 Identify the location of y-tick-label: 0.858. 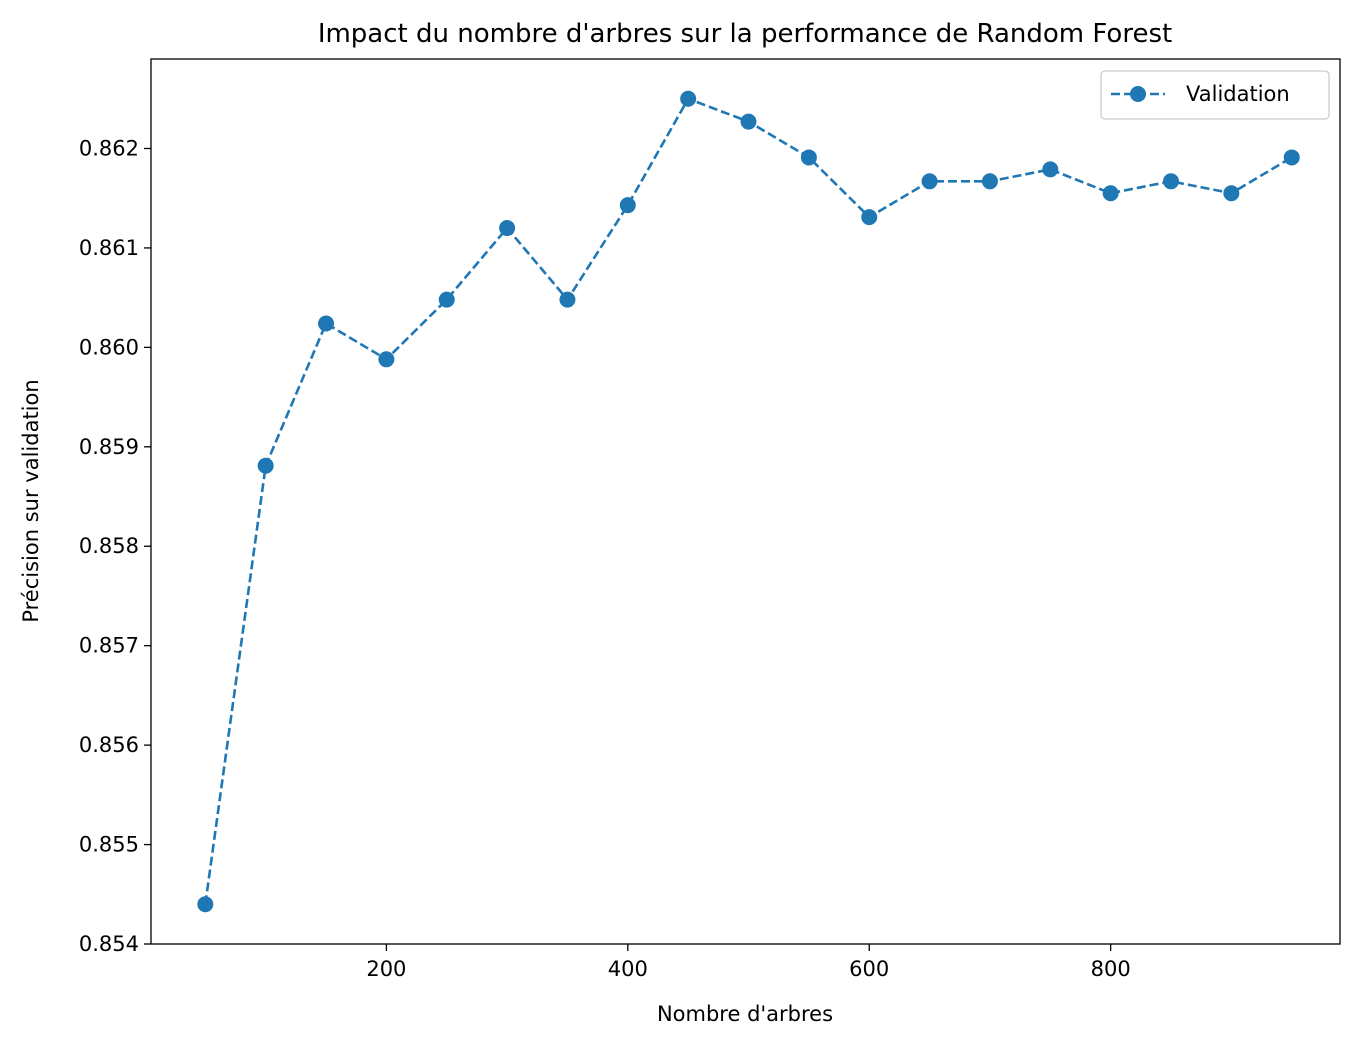
(109, 546).